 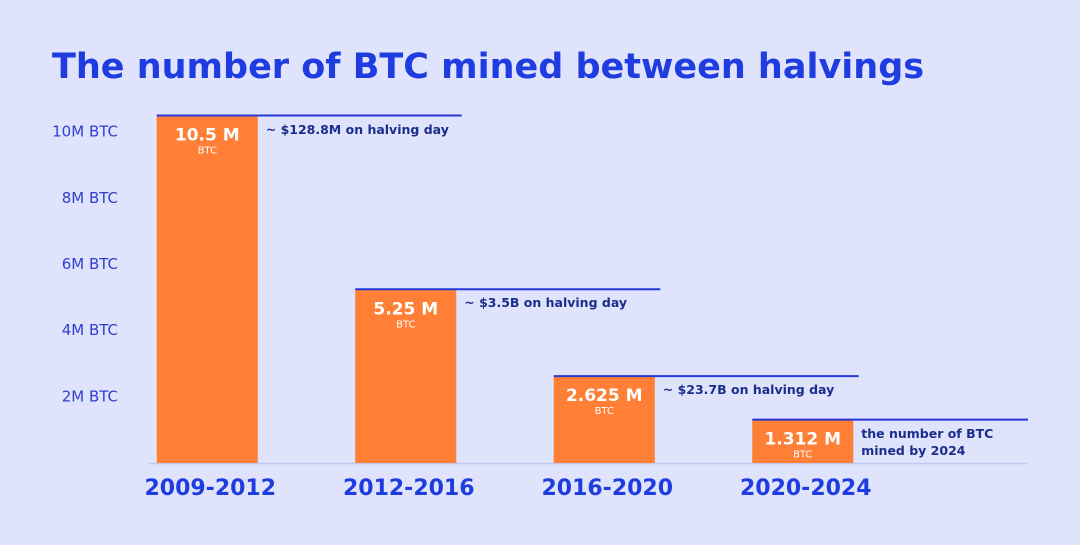 I want to click on value-label: 2.625 M, so click(x=604, y=396).